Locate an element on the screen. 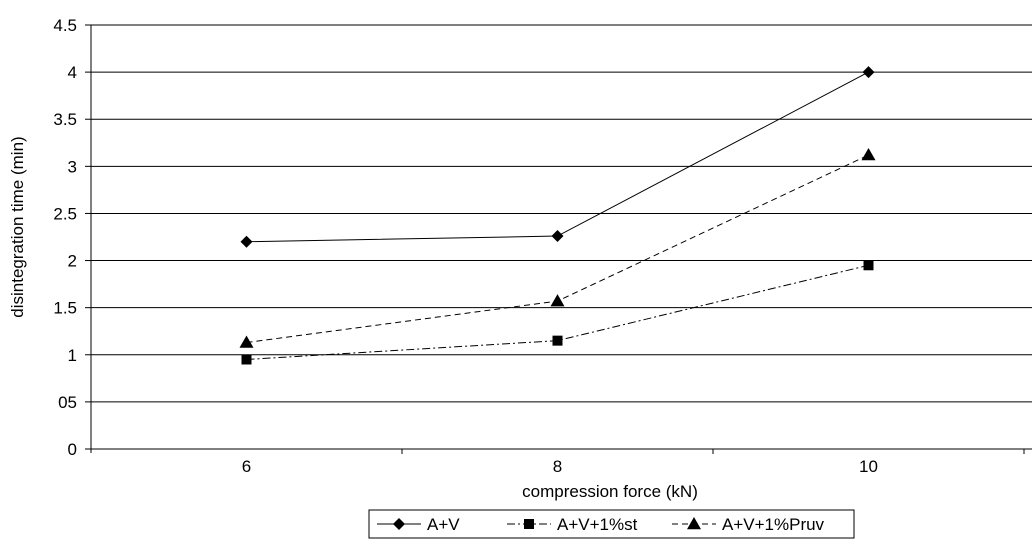 This screenshot has height=541, width=1032. y-tick-label: 3 is located at coordinates (72, 166).